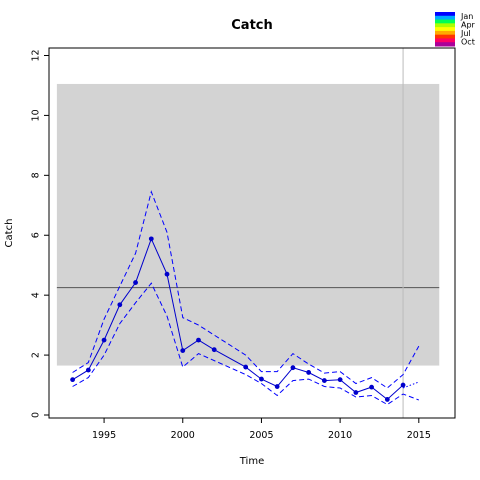  What do you see at coordinates (35, 115) in the screenshot?
I see `y-tick-label: 10` at bounding box center [35, 115].